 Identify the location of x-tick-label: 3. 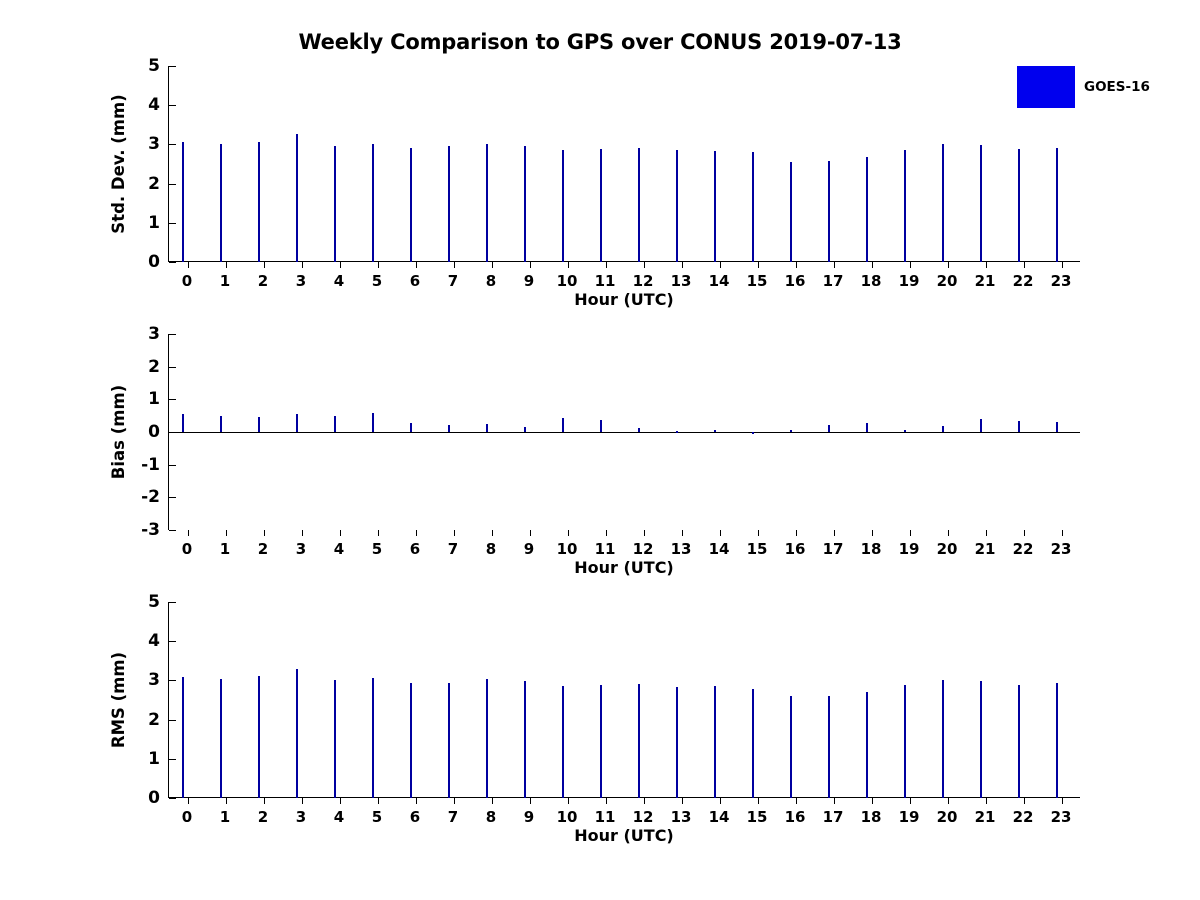
(301, 281).